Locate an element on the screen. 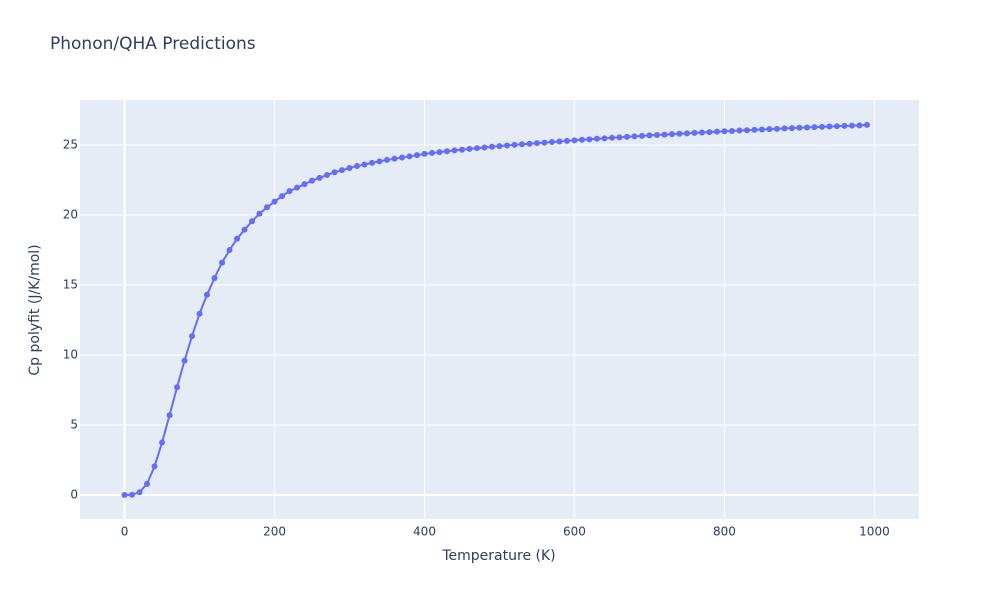  y-tick-label: 0 is located at coordinates (74, 495).